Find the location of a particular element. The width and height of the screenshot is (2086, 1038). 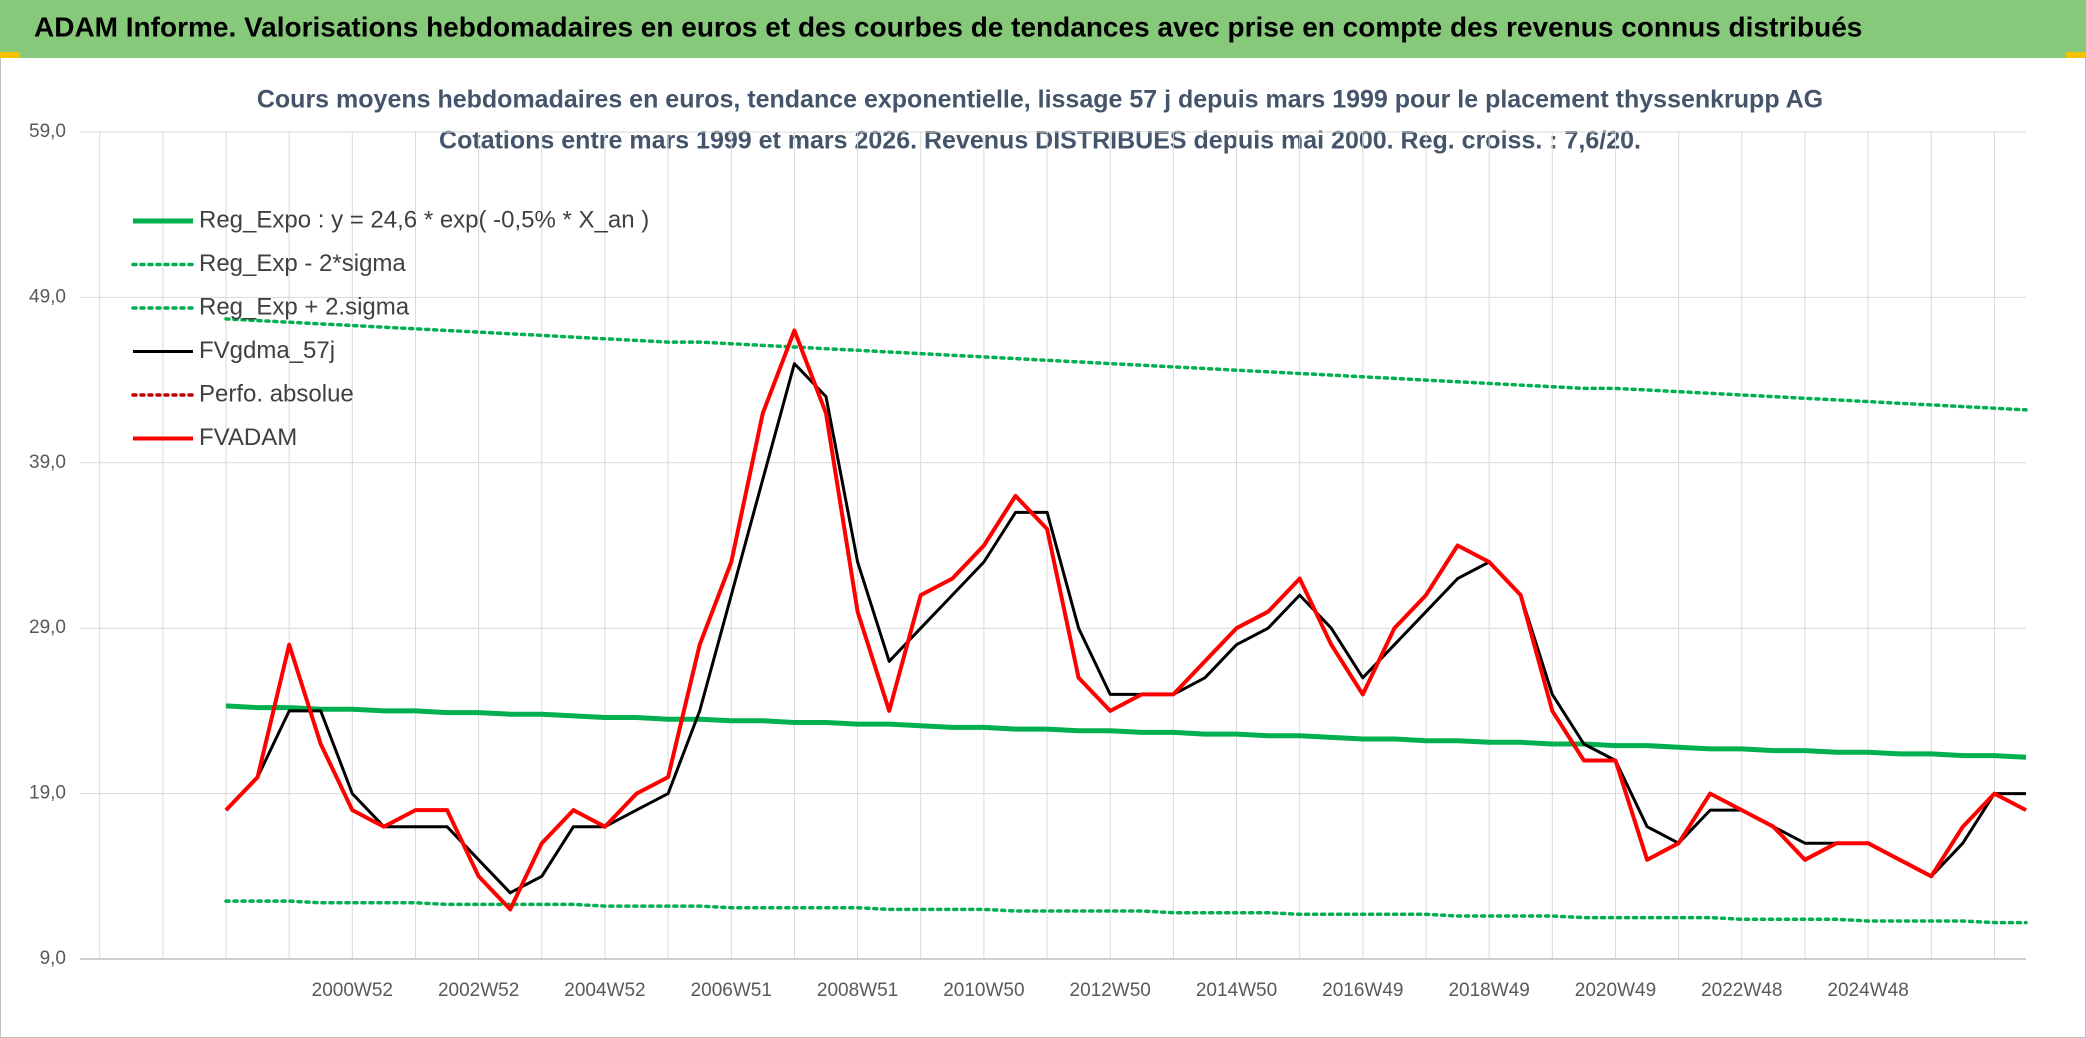

y-tick-label: 49,0 is located at coordinates (47, 296).